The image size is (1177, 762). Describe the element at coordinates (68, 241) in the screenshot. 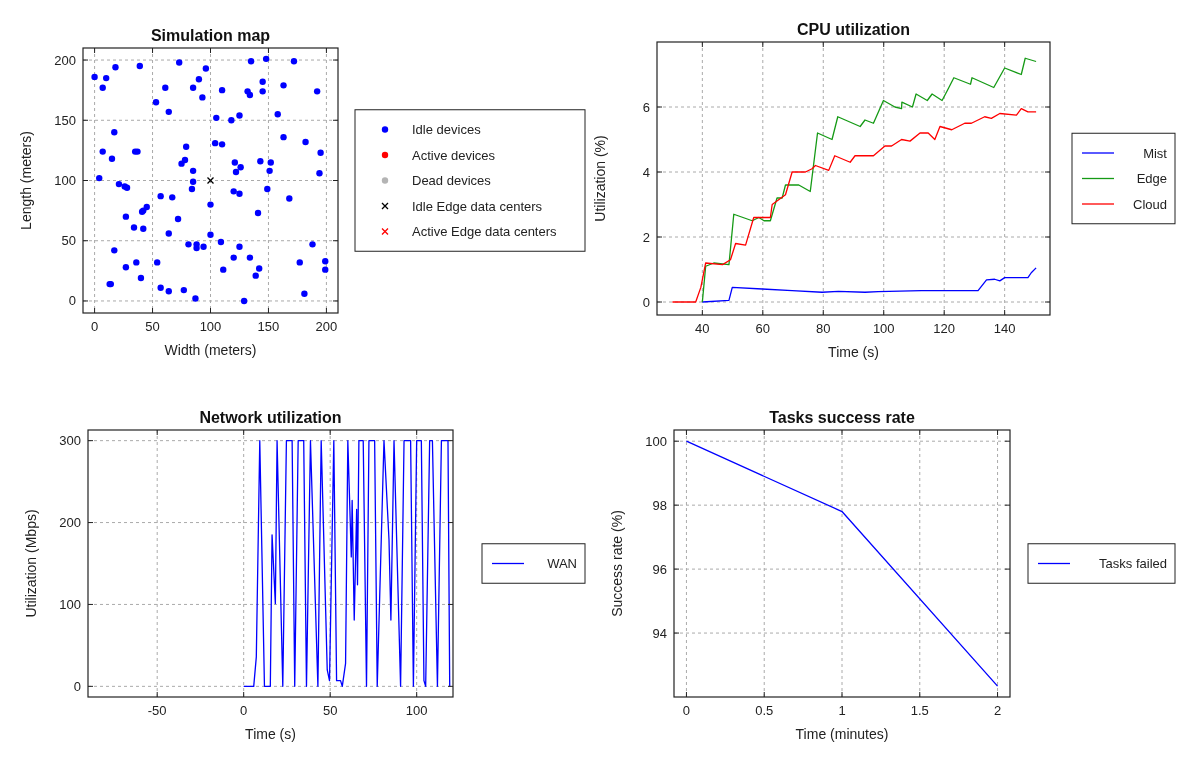

I see `y-tick-label: 50` at that location.